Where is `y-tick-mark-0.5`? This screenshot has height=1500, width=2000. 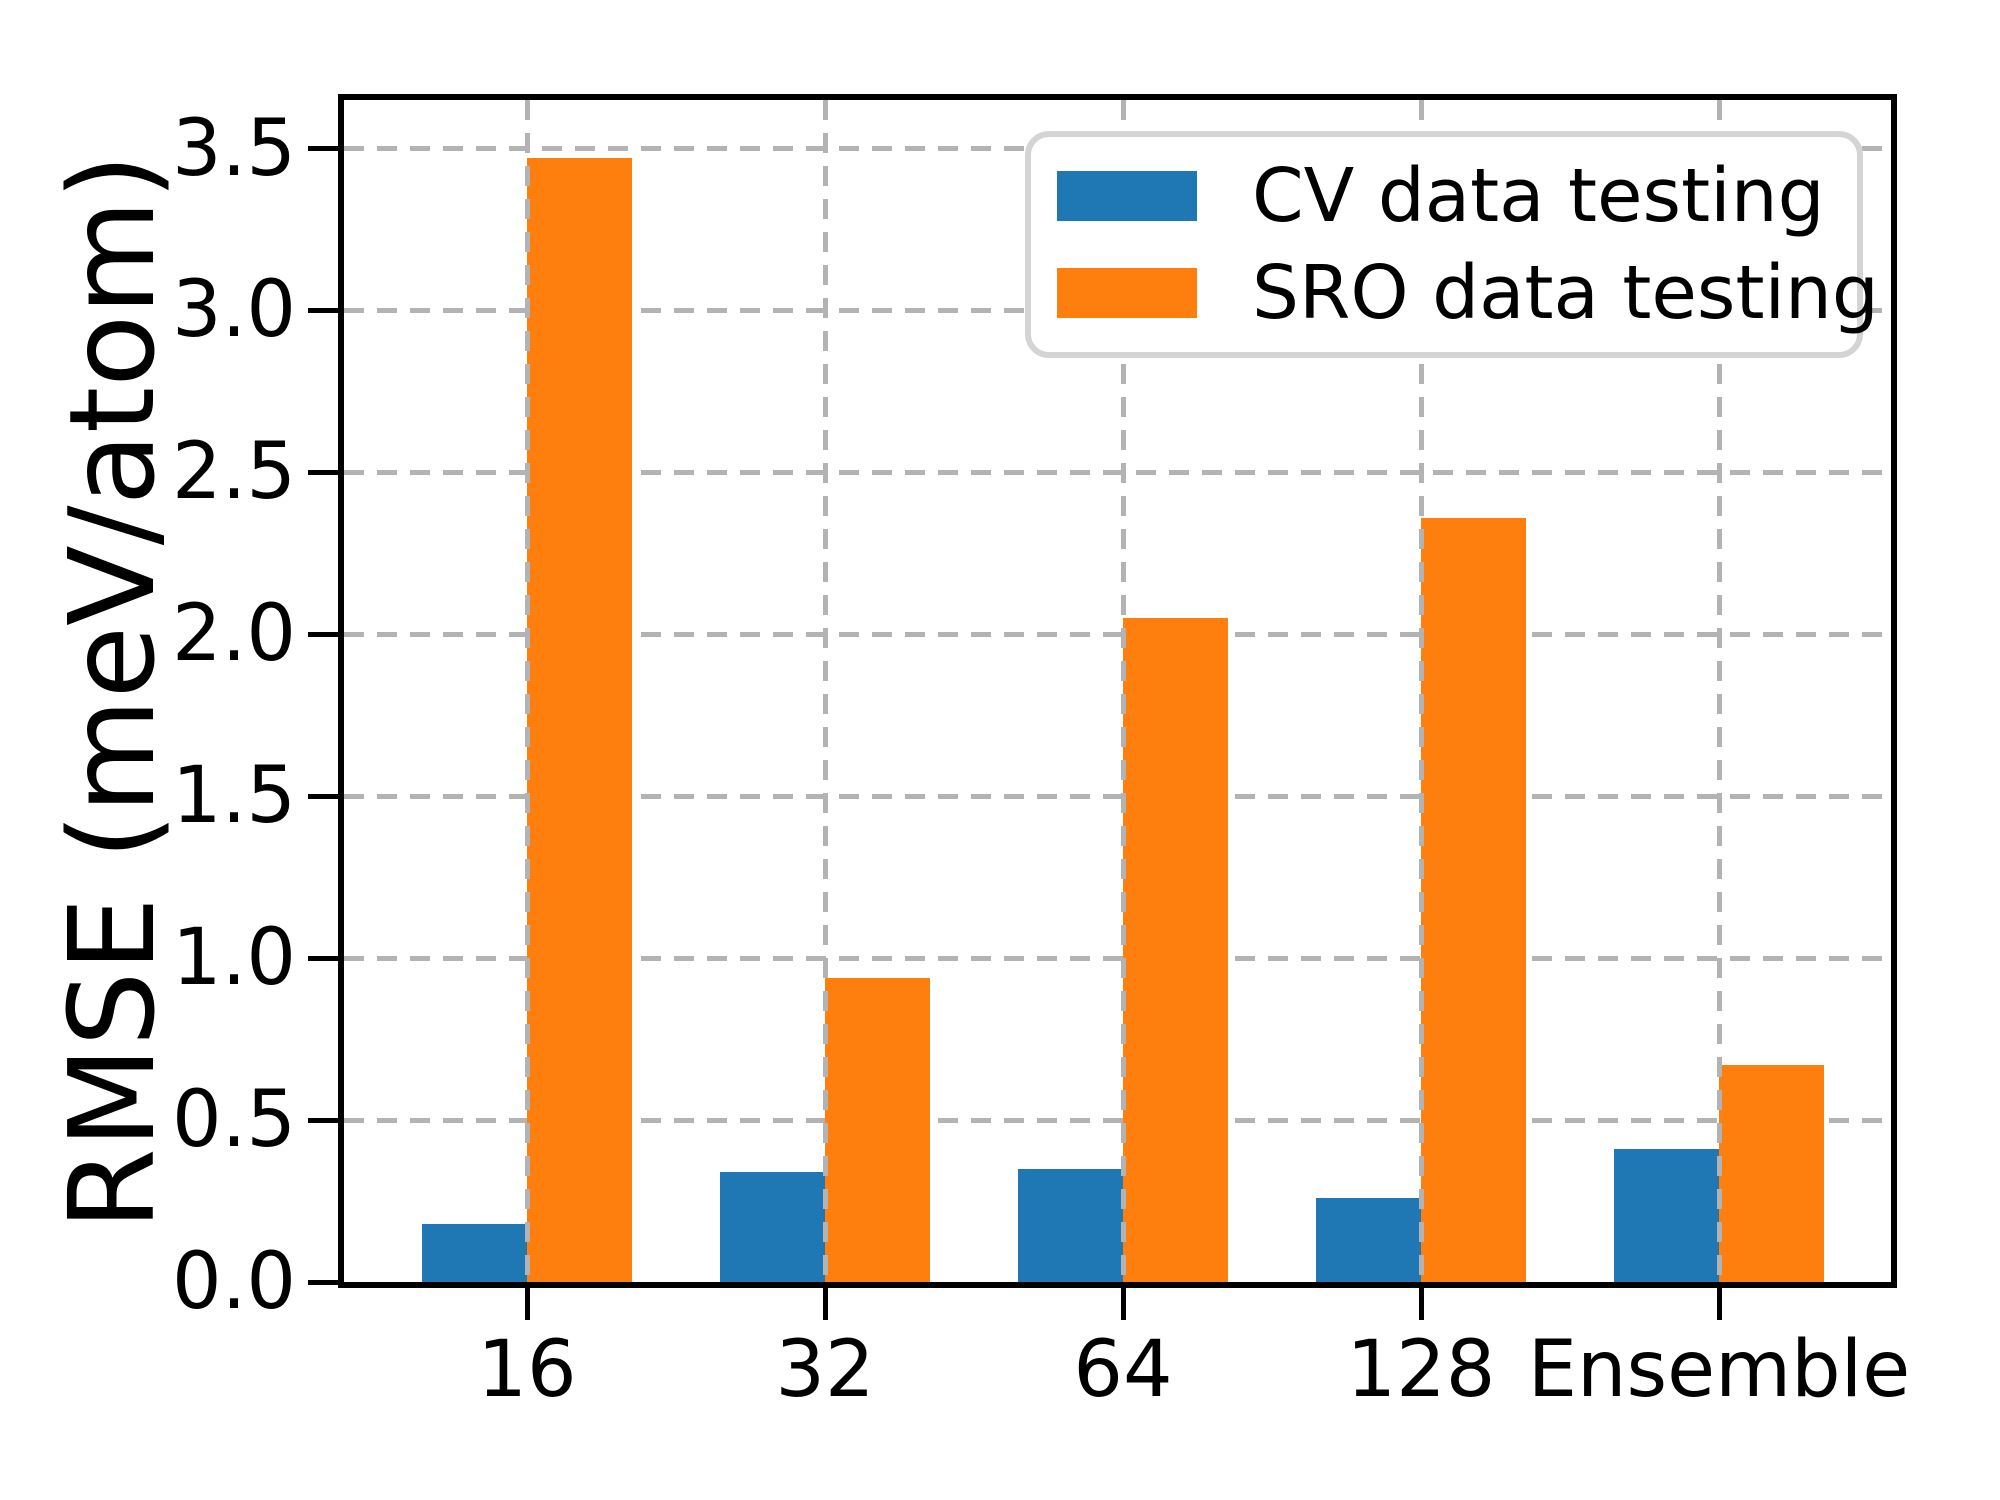
y-tick-mark-0.5 is located at coordinates (323, 1120).